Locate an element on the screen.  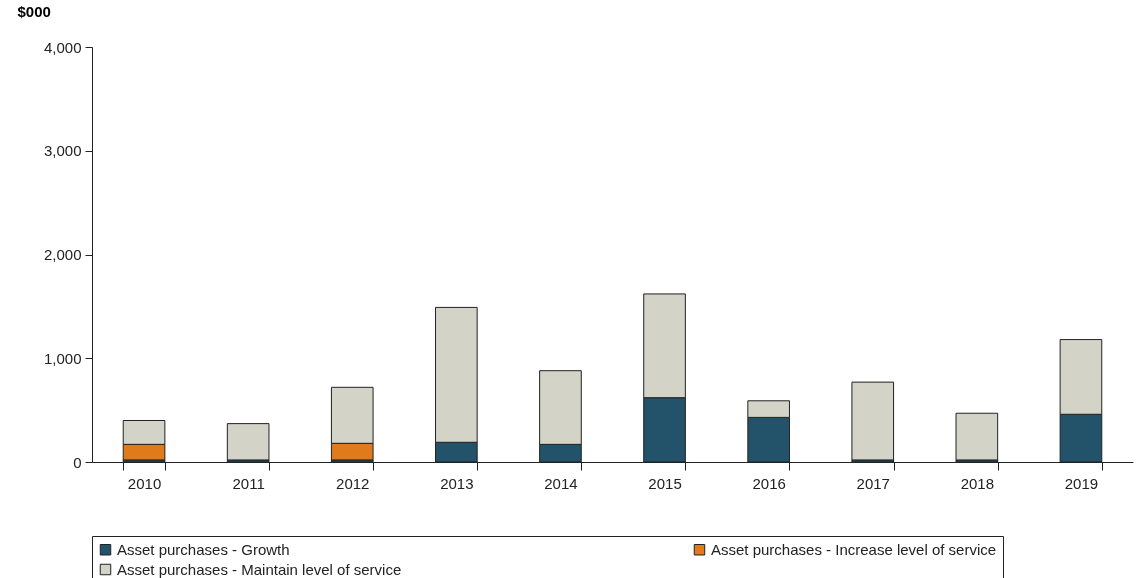
y-tick-label: 2,000 is located at coordinates (62, 254).